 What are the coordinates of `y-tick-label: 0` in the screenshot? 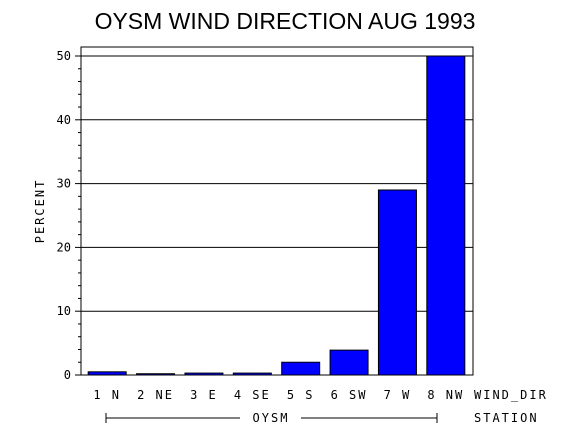 It's located at (67, 375).